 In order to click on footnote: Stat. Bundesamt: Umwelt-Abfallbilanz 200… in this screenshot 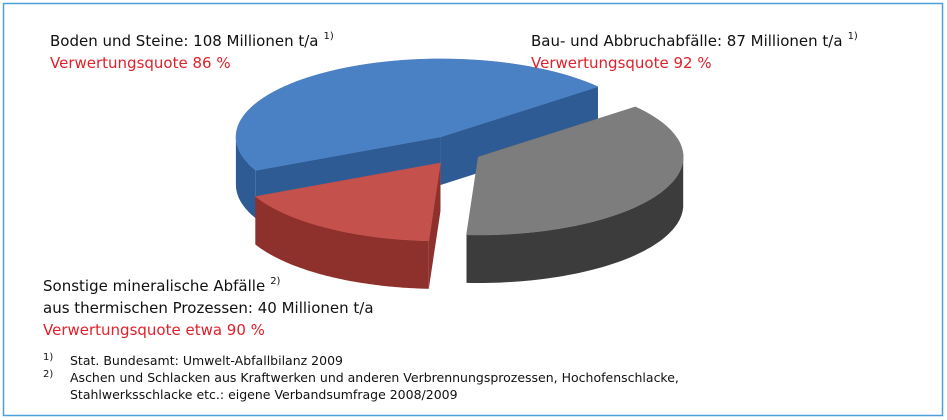, I will do `click(206, 360)`.